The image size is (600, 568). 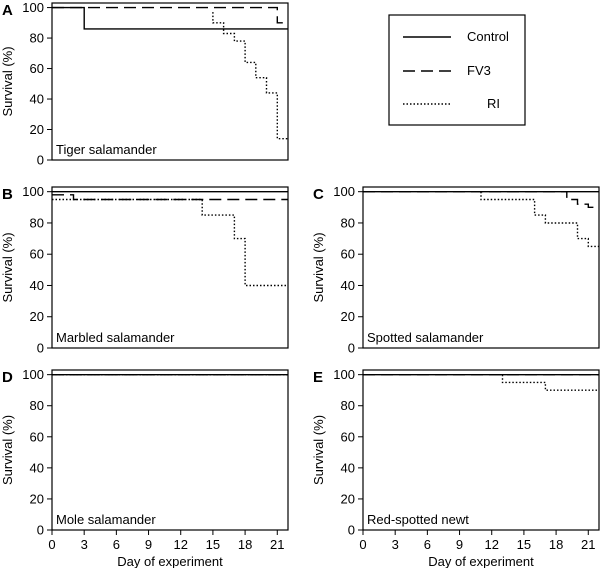 I want to click on x-tick-label-d-12: 12, so click(x=180, y=544).